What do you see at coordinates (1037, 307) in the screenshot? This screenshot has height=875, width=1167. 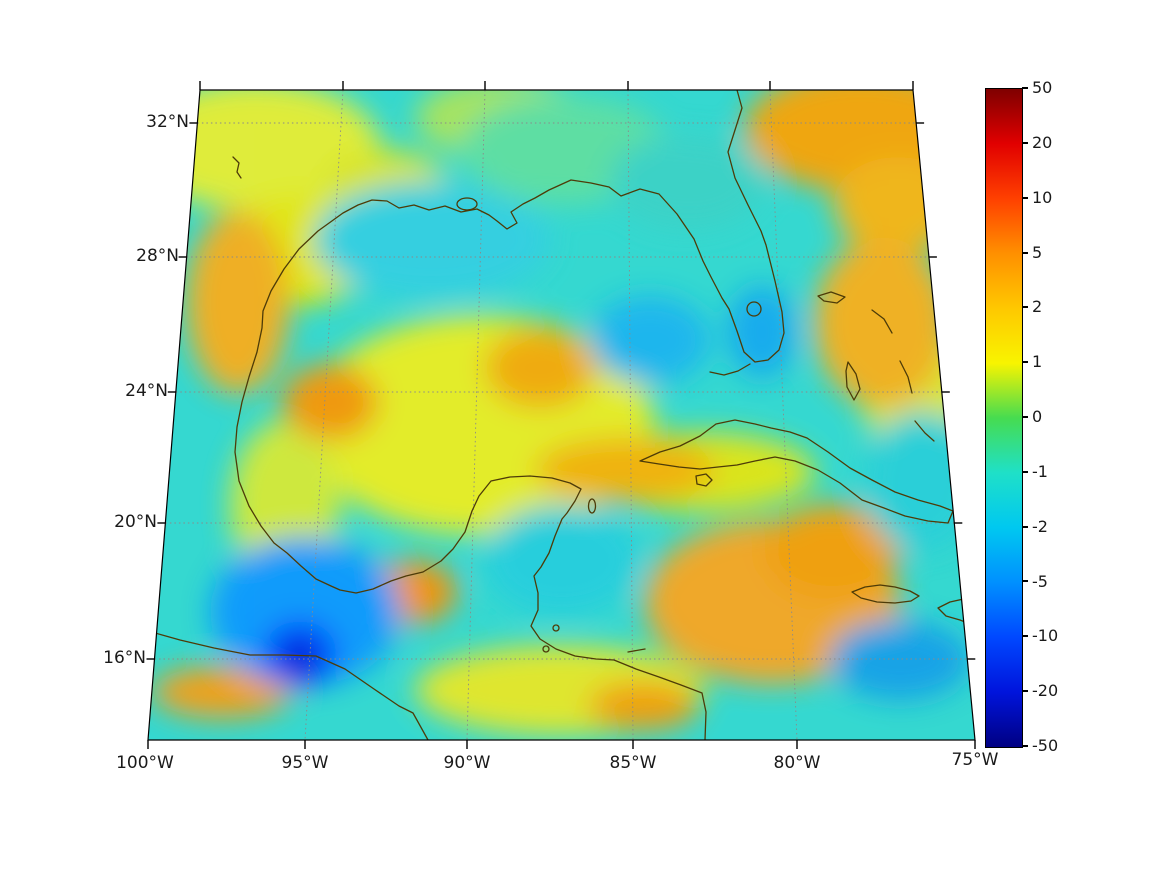 I see `colorbar-tick-label: 2` at bounding box center [1037, 307].